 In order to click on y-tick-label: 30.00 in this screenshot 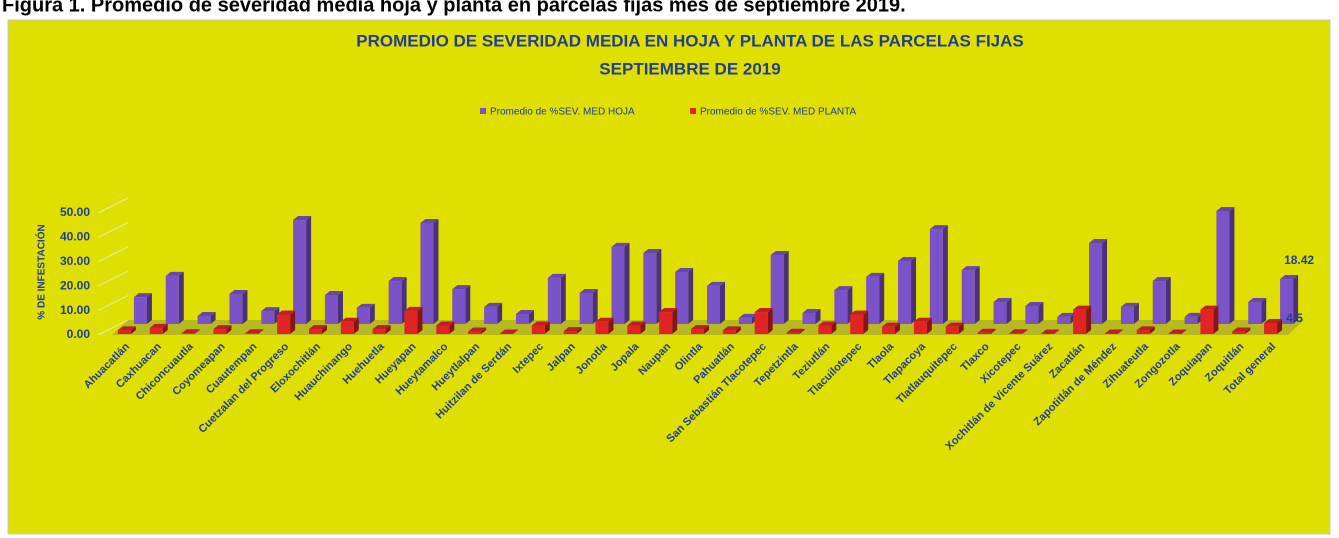, I will do `click(75, 261)`.